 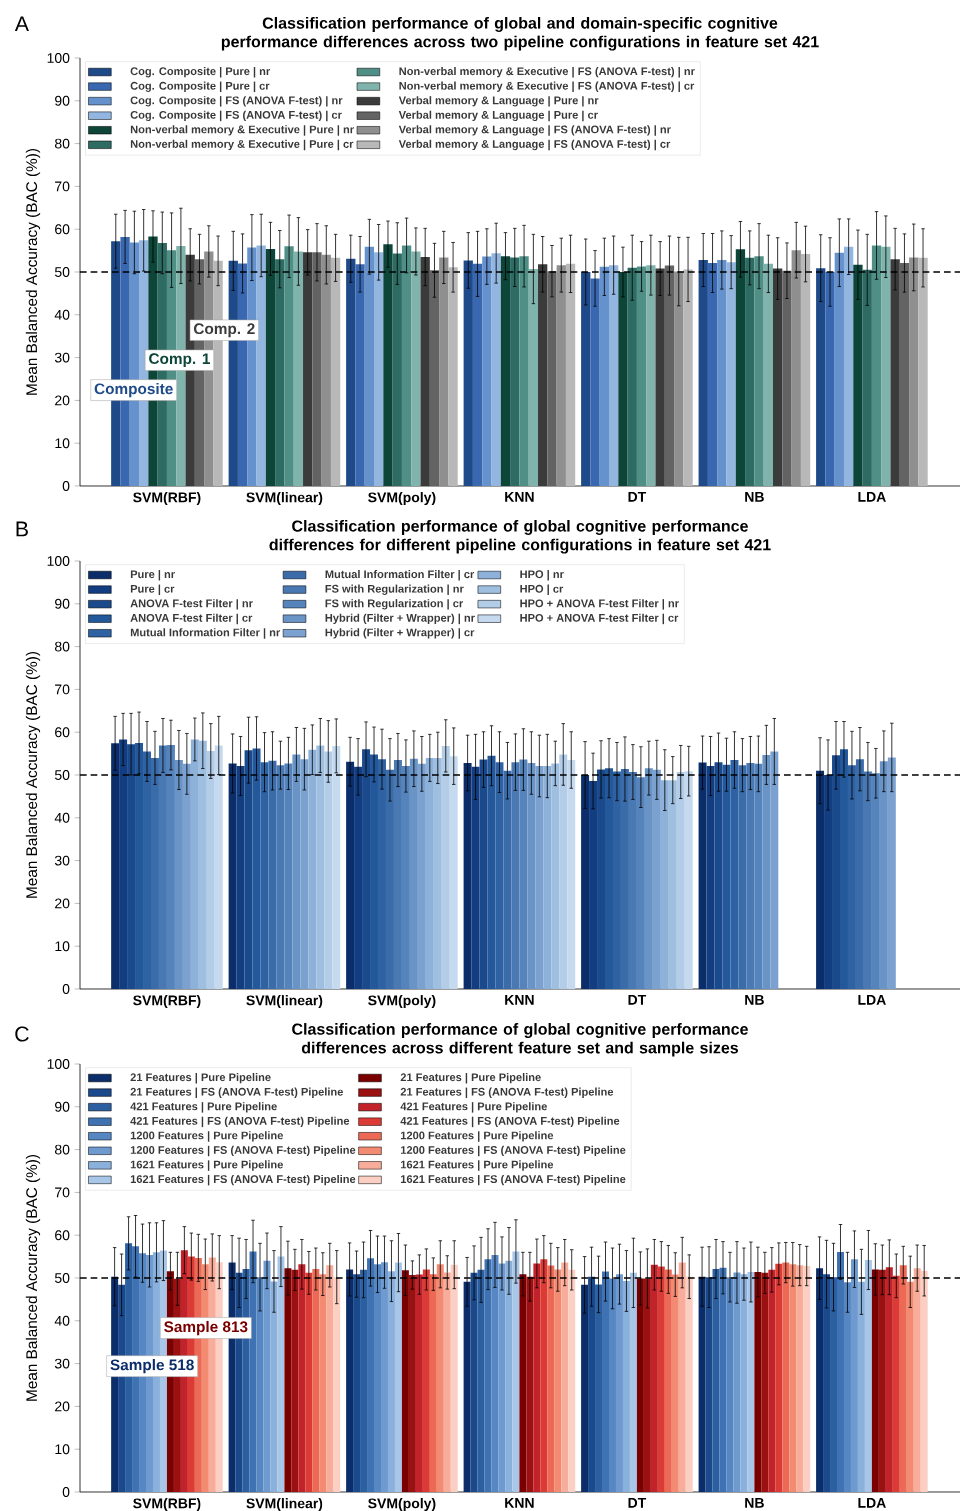 I want to click on annotation: Comp. 1, so click(x=179, y=360).